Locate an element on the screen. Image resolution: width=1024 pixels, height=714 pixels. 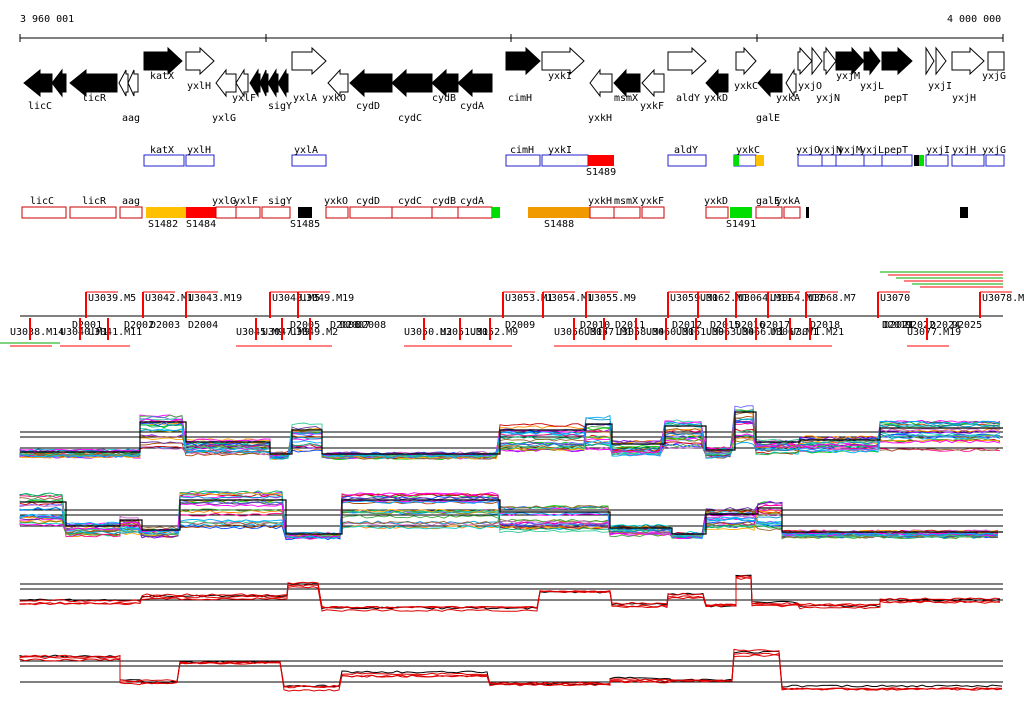
gene-aag: aag is located at coordinates (129, 96).